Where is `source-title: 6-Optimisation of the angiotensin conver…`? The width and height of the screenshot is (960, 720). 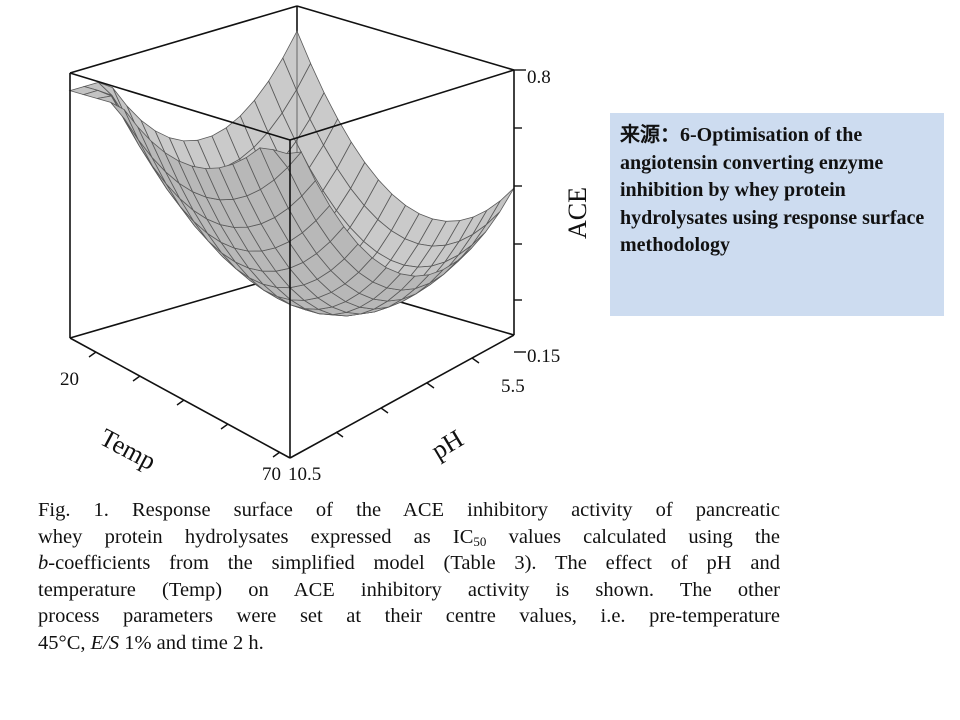
source-title: 6-Optimisation of the angiotensin conver… is located at coordinates (772, 190).